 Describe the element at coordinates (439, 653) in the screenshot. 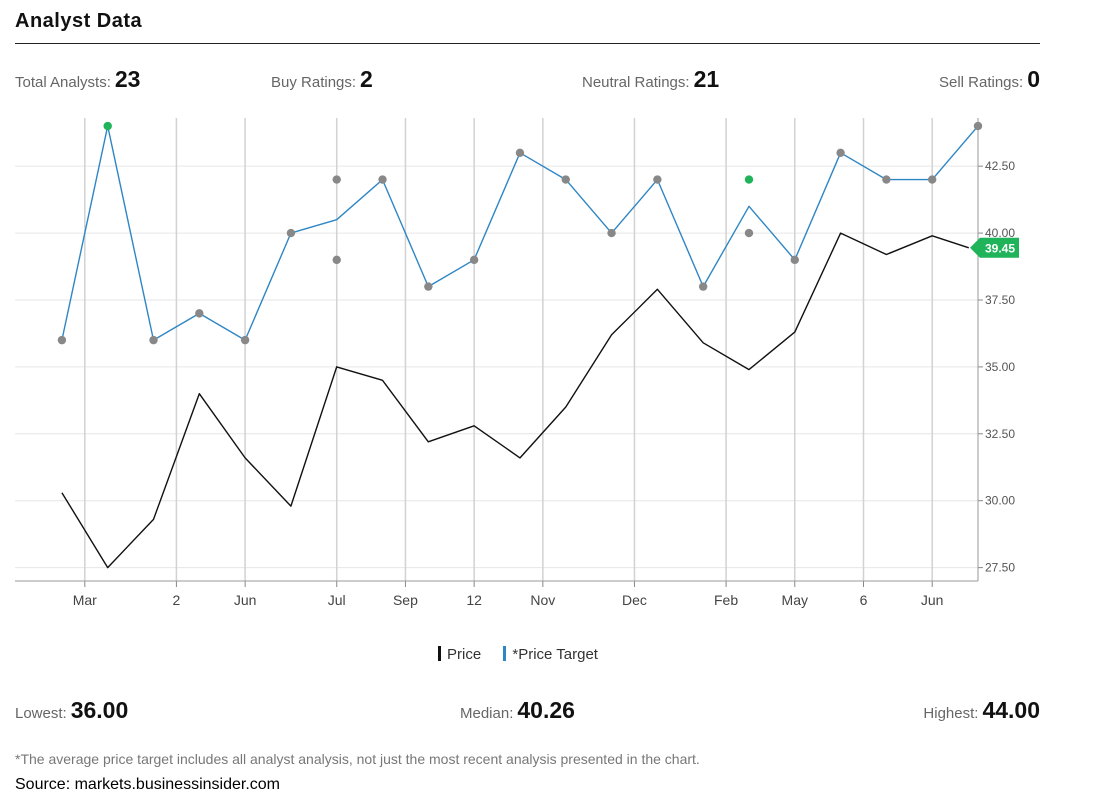

I see `legend-swatch-price` at that location.